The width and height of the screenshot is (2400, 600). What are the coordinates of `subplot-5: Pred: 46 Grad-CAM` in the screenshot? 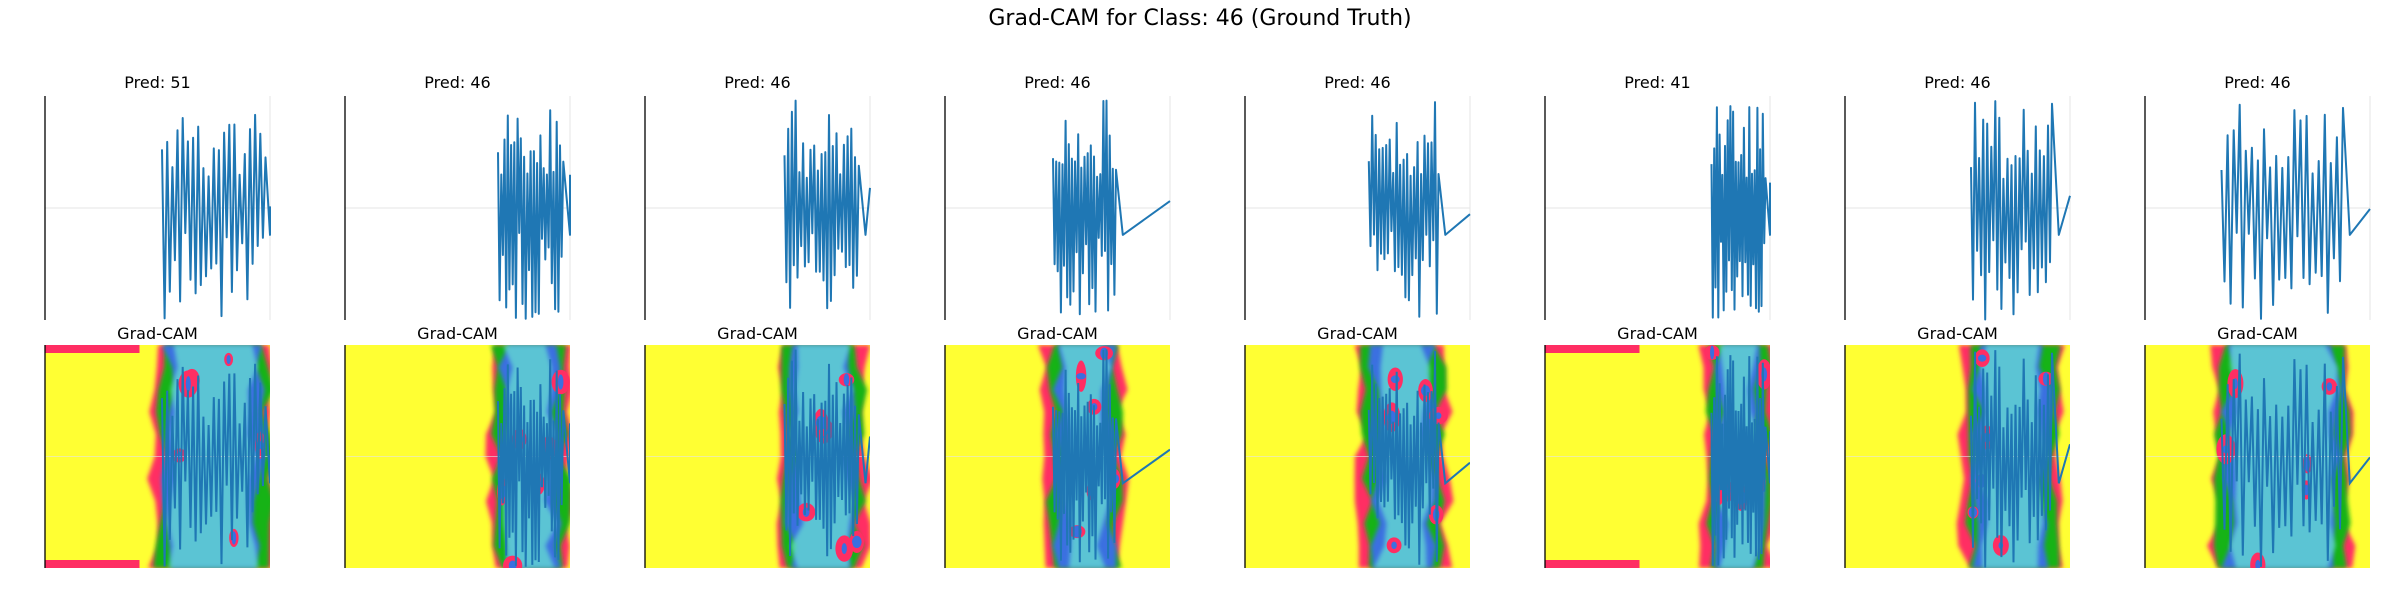 It's located at (1357, 320).